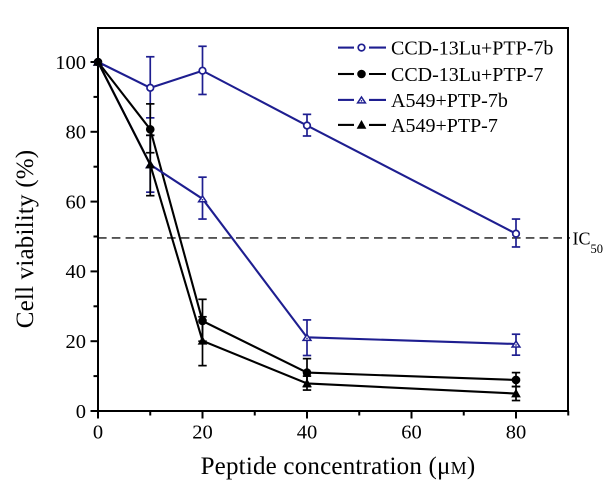  I want to click on svg-text: A549+PTP-7b, so click(449, 101).